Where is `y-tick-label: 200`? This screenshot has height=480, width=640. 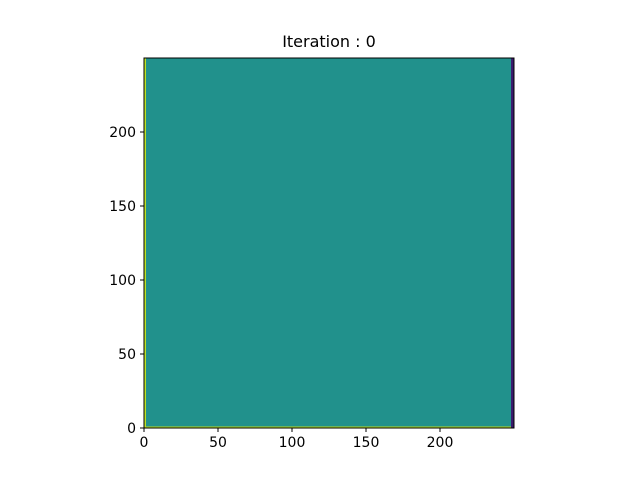
y-tick-label: 200 is located at coordinates (122, 133).